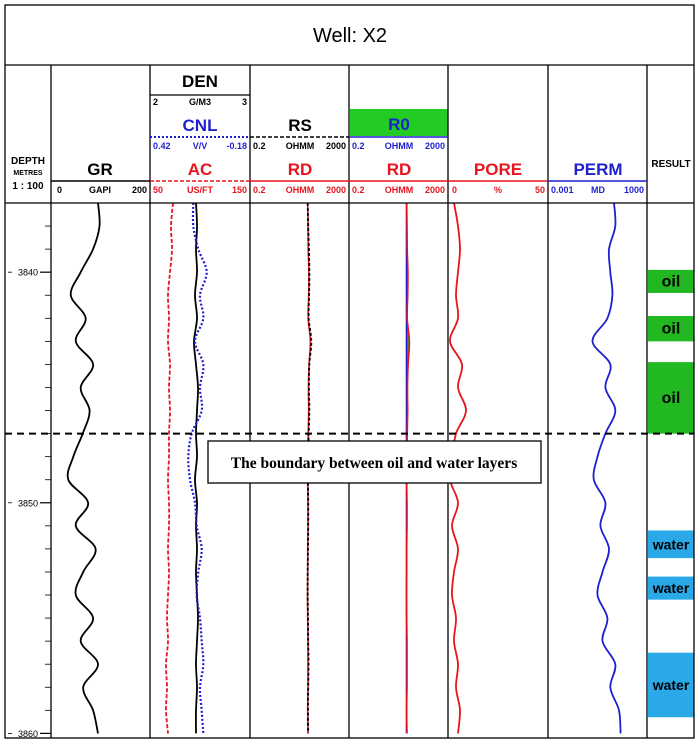  Describe the element at coordinates (399, 190) in the screenshot. I see `rd2-unit: OHMM` at that location.